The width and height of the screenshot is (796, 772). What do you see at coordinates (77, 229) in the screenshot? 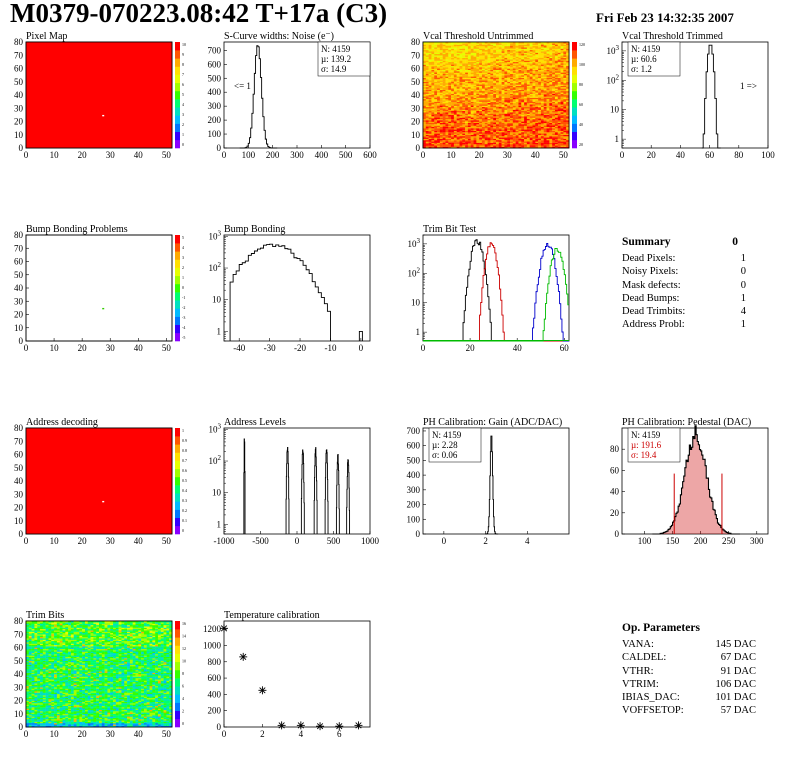
I see `bump-problems-title: Bump Bonding Problems` at bounding box center [77, 229].